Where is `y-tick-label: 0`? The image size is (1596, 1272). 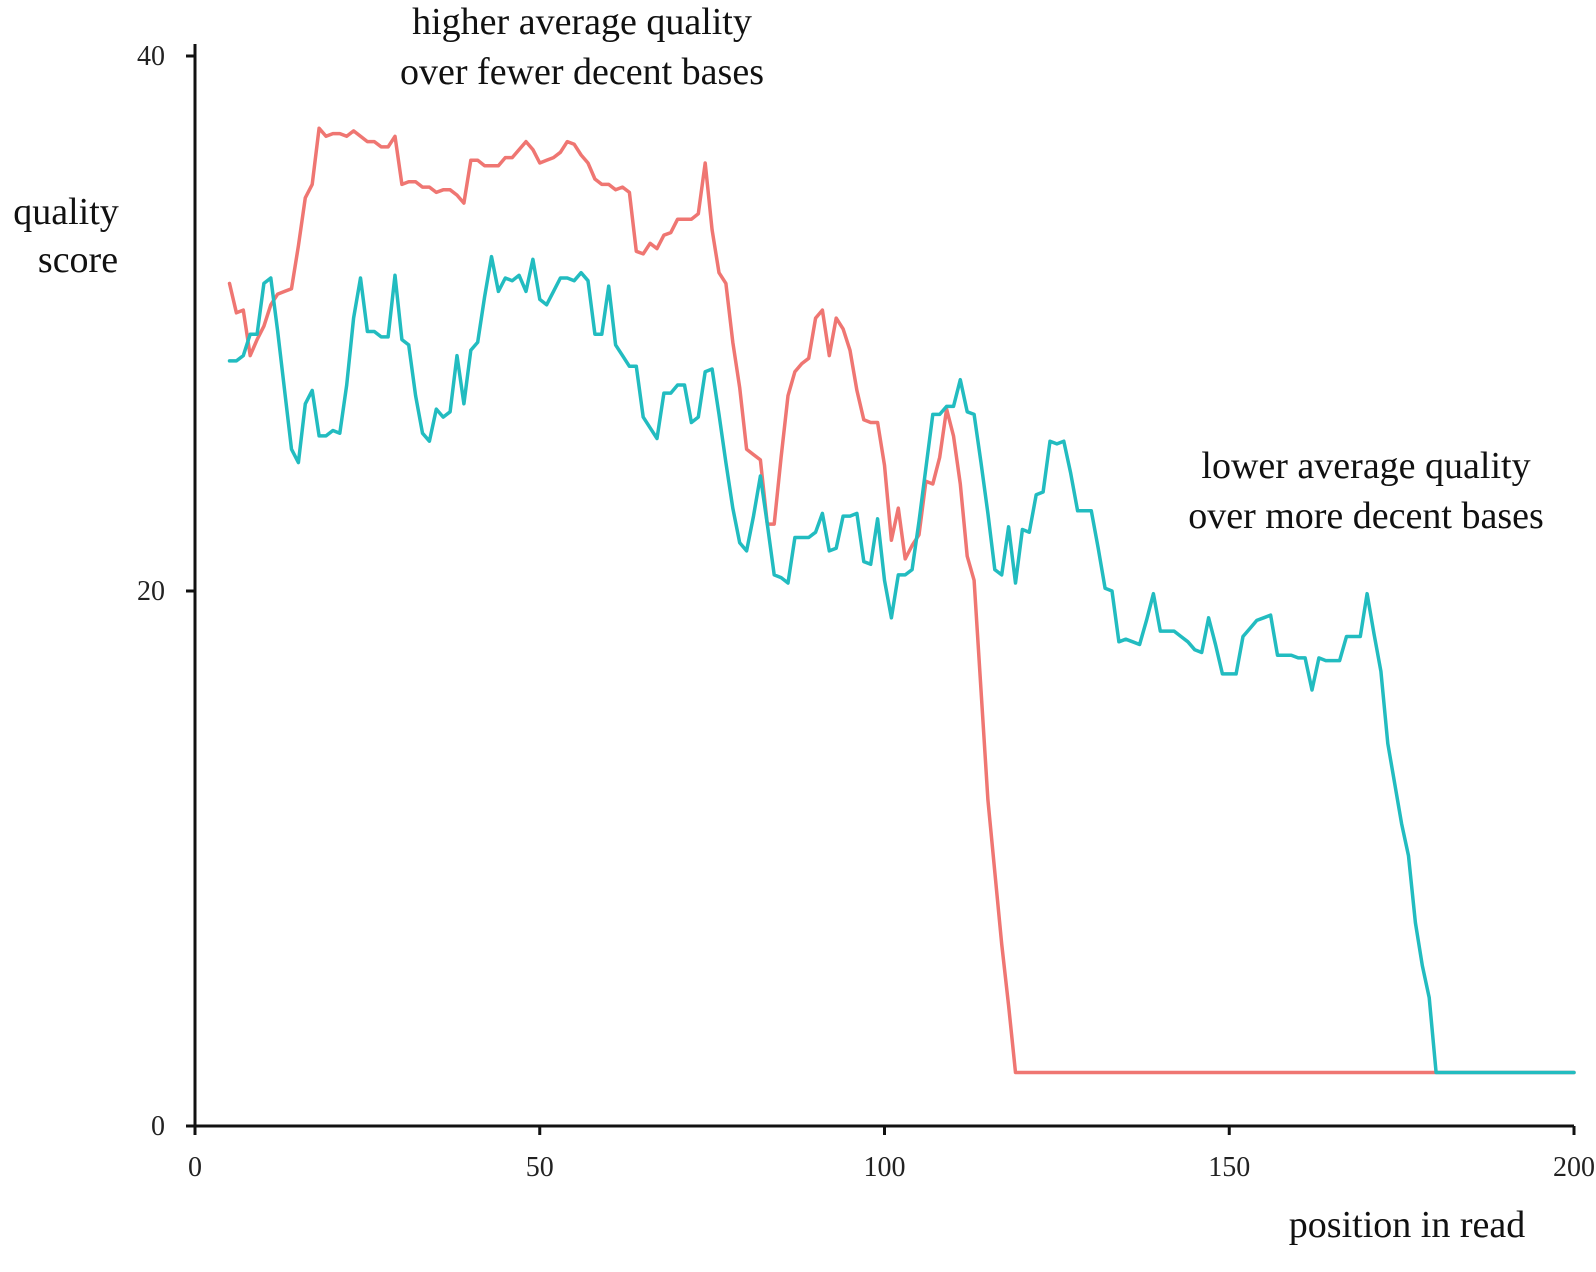 y-tick-label: 0 is located at coordinates (158, 1126).